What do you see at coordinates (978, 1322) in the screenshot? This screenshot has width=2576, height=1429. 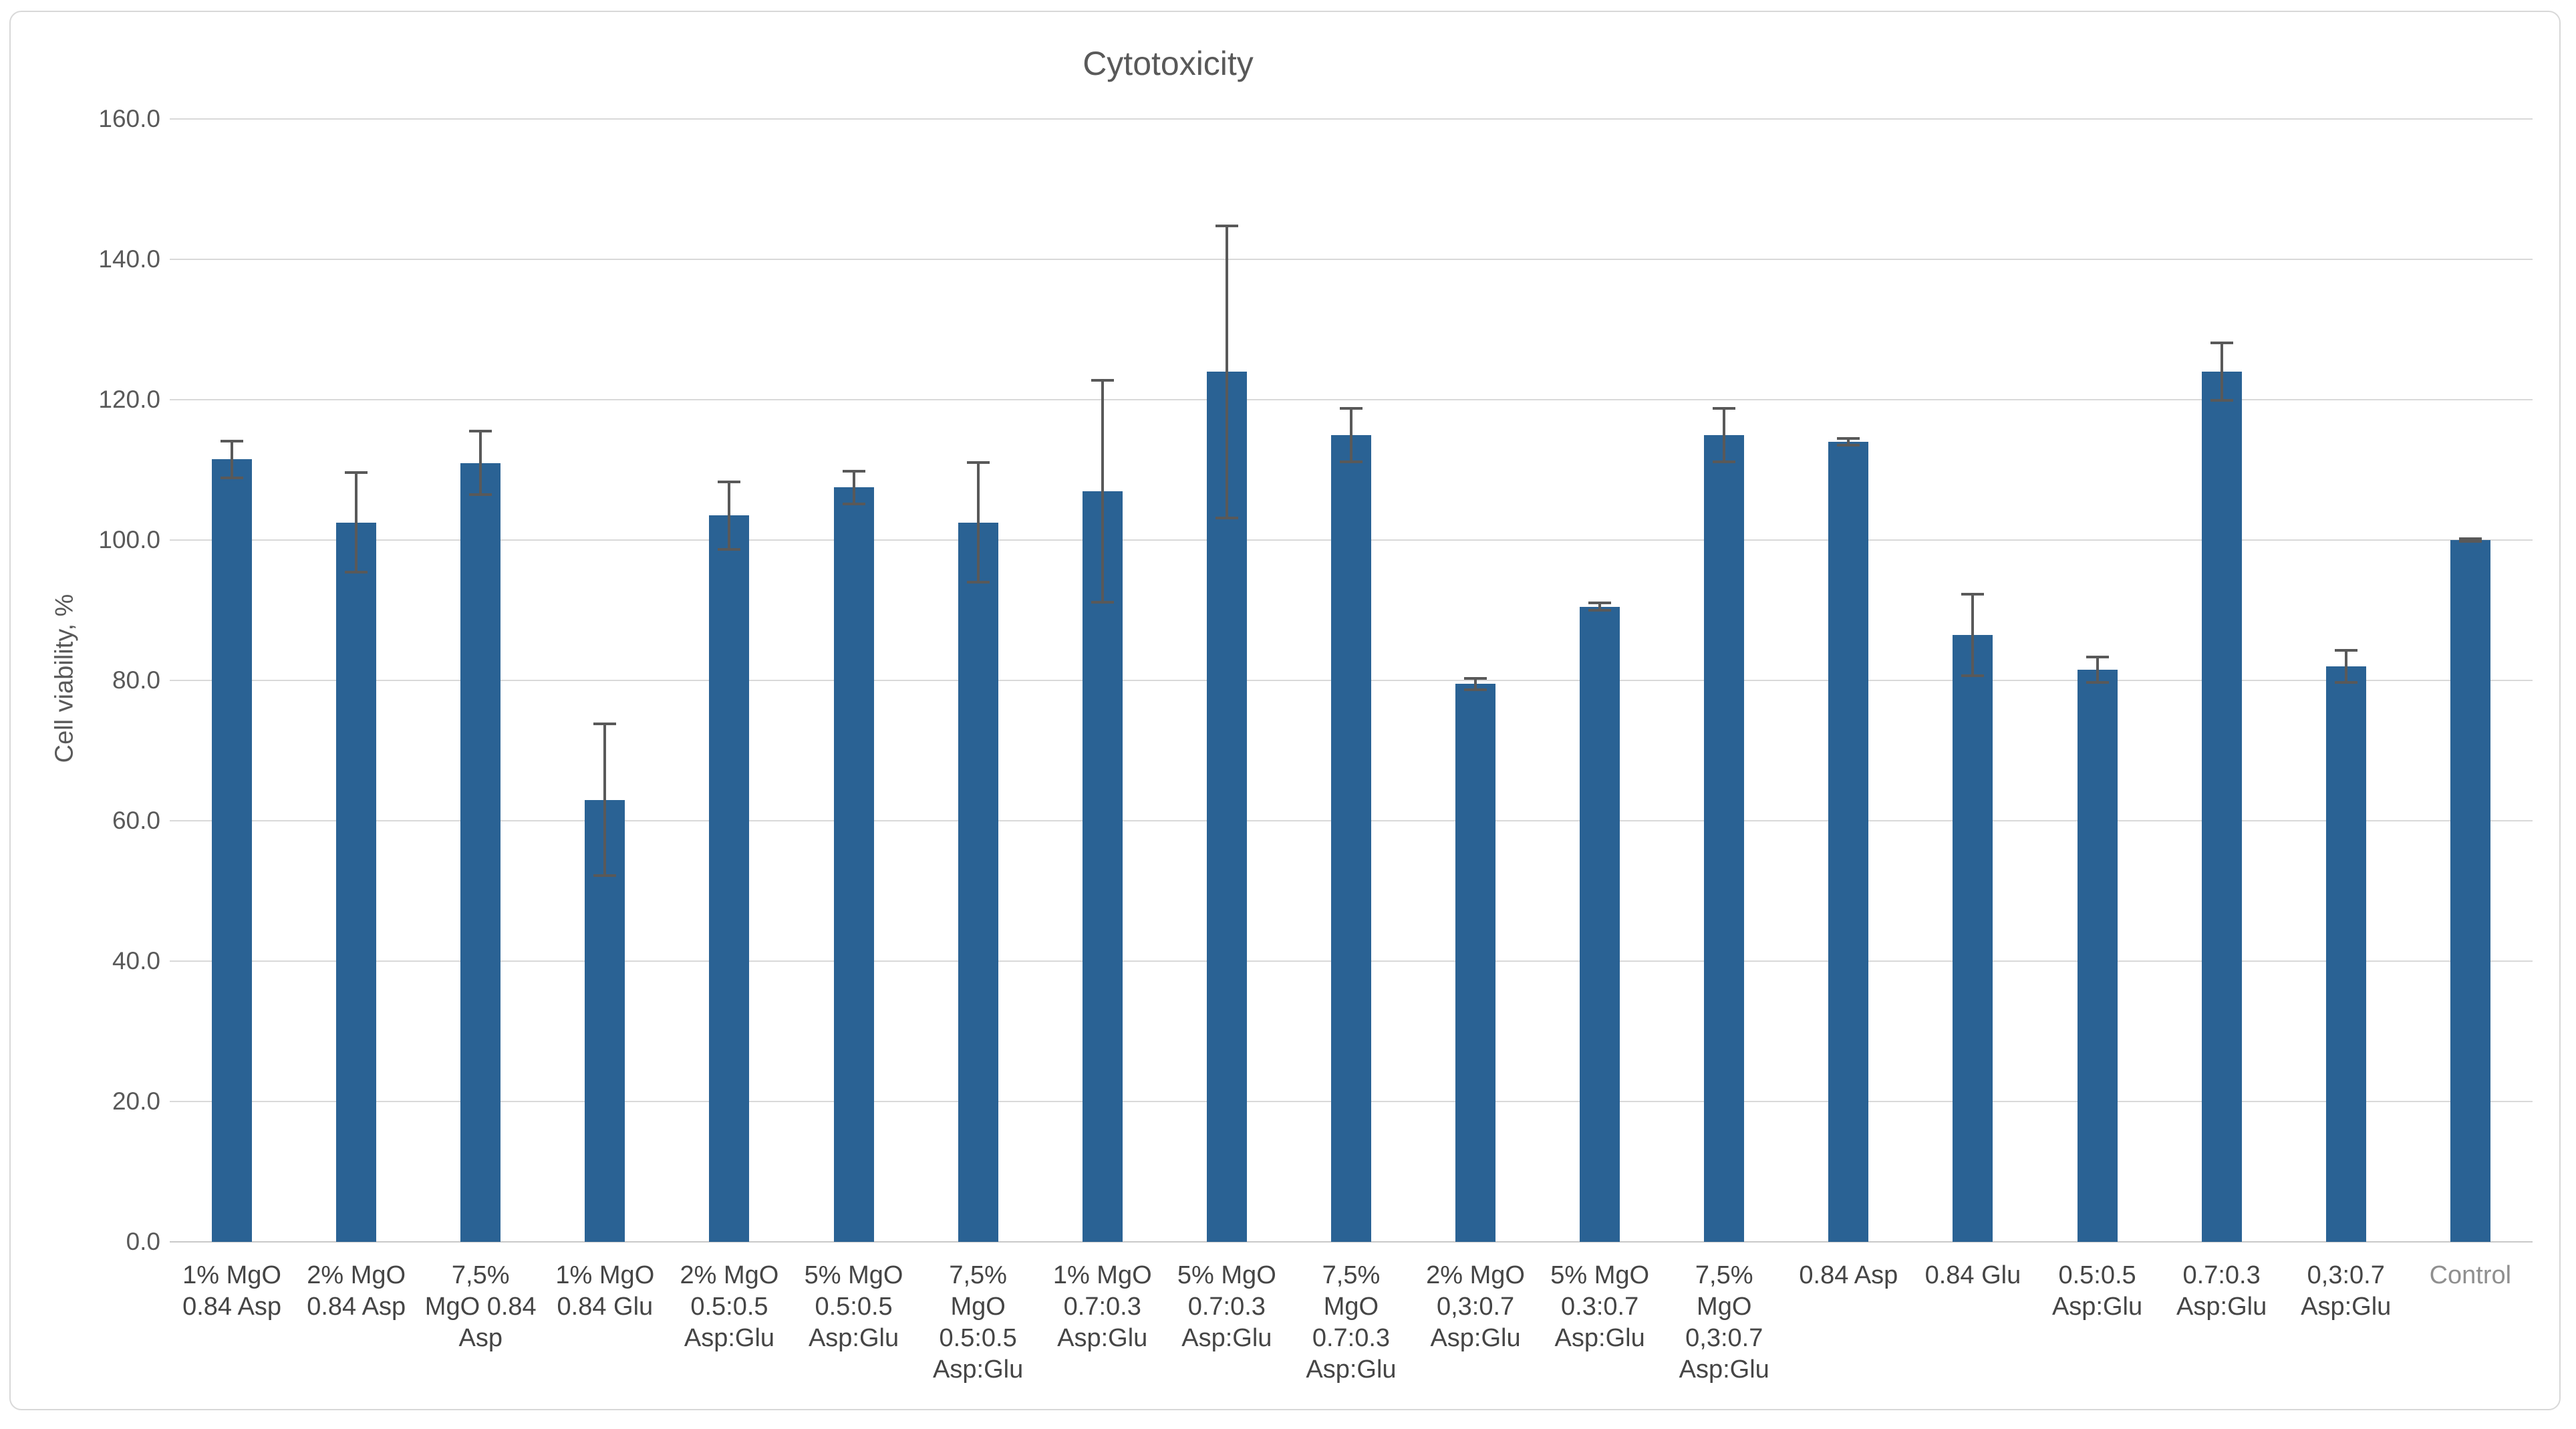 I see `x-category-label: 7,5% MgO 0.5:0.5 Asp:Glu` at bounding box center [978, 1322].